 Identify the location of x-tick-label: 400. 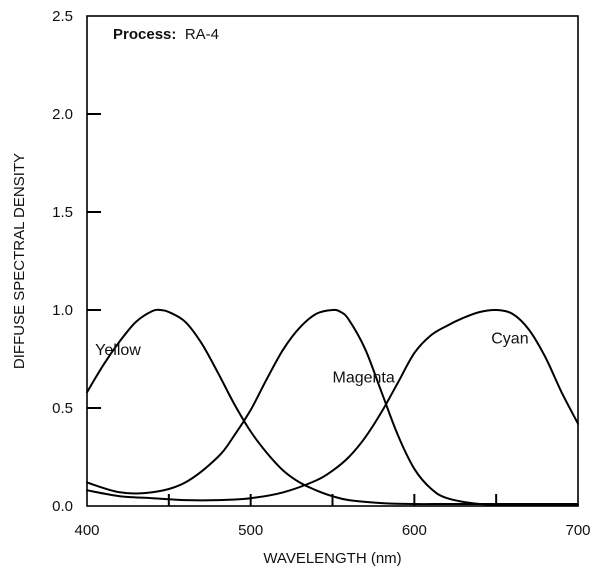
(86, 530).